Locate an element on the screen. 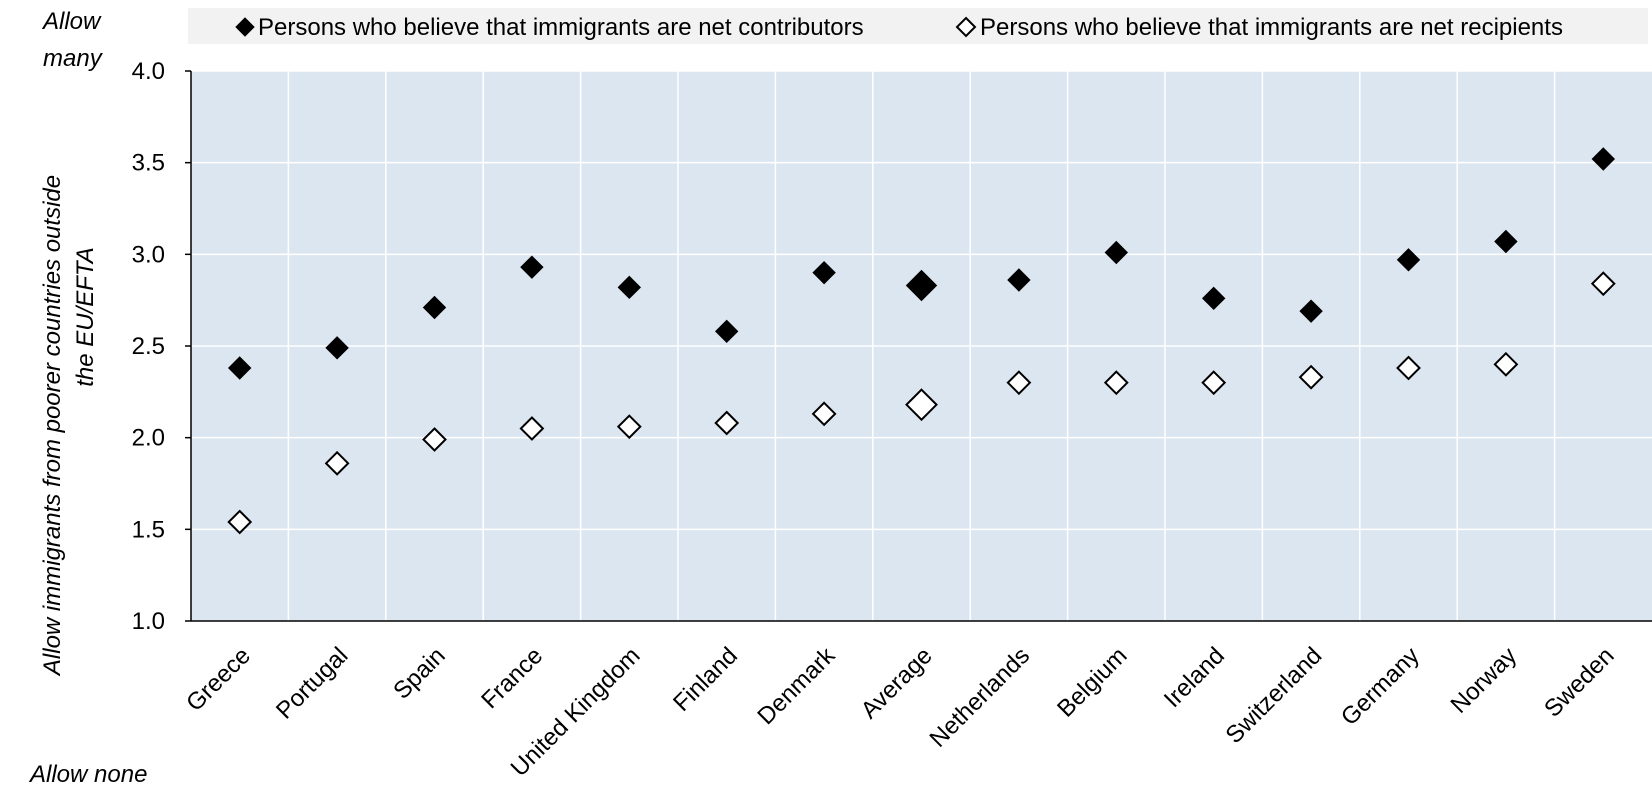  y-tick-label: 2.5 is located at coordinates (148, 346).